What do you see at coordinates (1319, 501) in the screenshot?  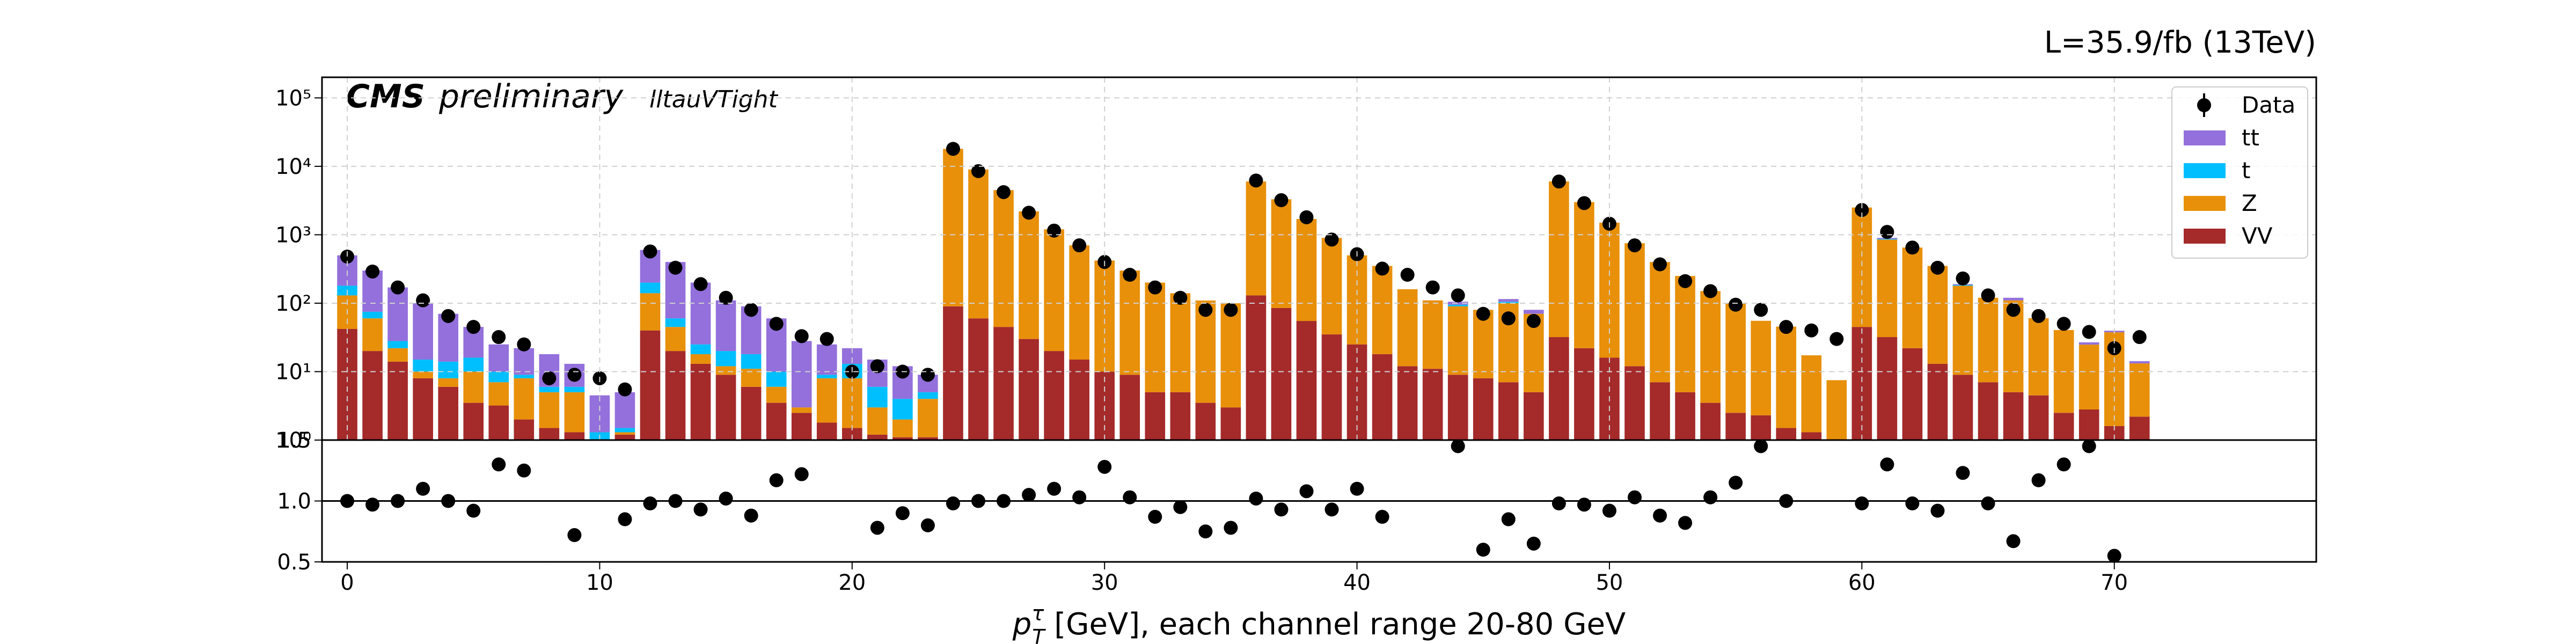 I see `ratio-frame` at bounding box center [1319, 501].